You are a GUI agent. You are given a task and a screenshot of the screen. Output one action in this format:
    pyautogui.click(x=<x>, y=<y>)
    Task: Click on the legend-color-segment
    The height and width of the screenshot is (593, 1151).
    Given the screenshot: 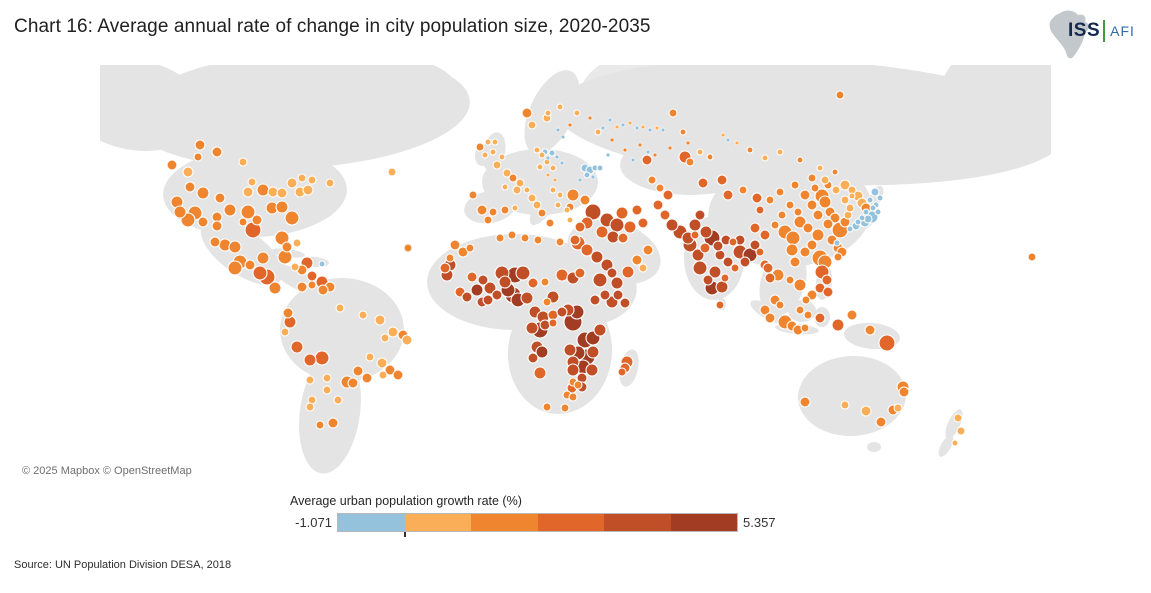 What is the action you would take?
    pyautogui.click(x=437, y=522)
    